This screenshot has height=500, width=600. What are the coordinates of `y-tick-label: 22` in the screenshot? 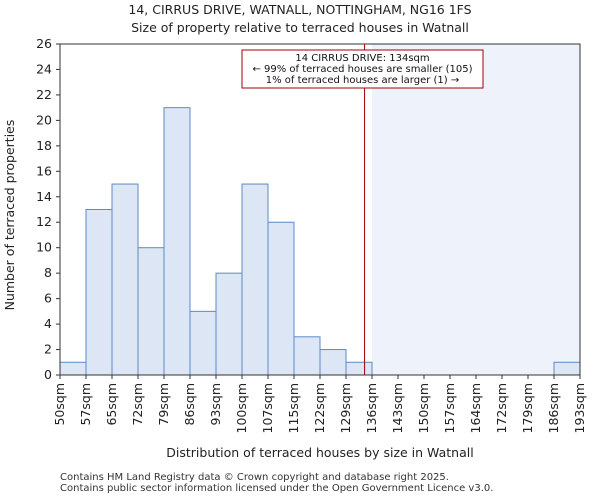 It's located at (44, 94).